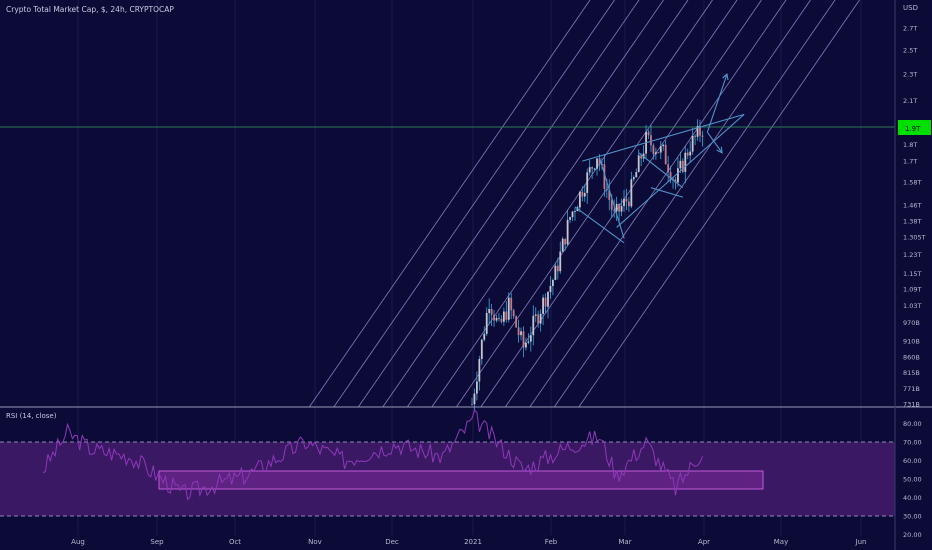 The width and height of the screenshot is (932, 550). I want to click on drawings, so click(659, 158).